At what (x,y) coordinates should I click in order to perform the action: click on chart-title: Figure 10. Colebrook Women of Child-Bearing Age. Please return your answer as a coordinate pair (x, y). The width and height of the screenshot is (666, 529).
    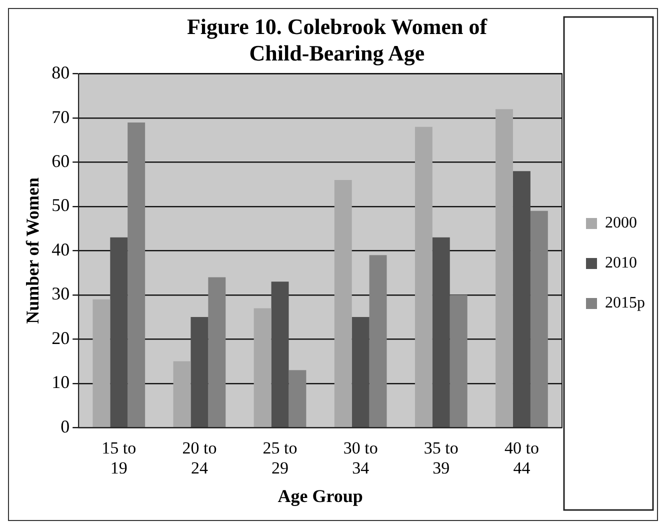
    Looking at the image, I should click on (337, 40).